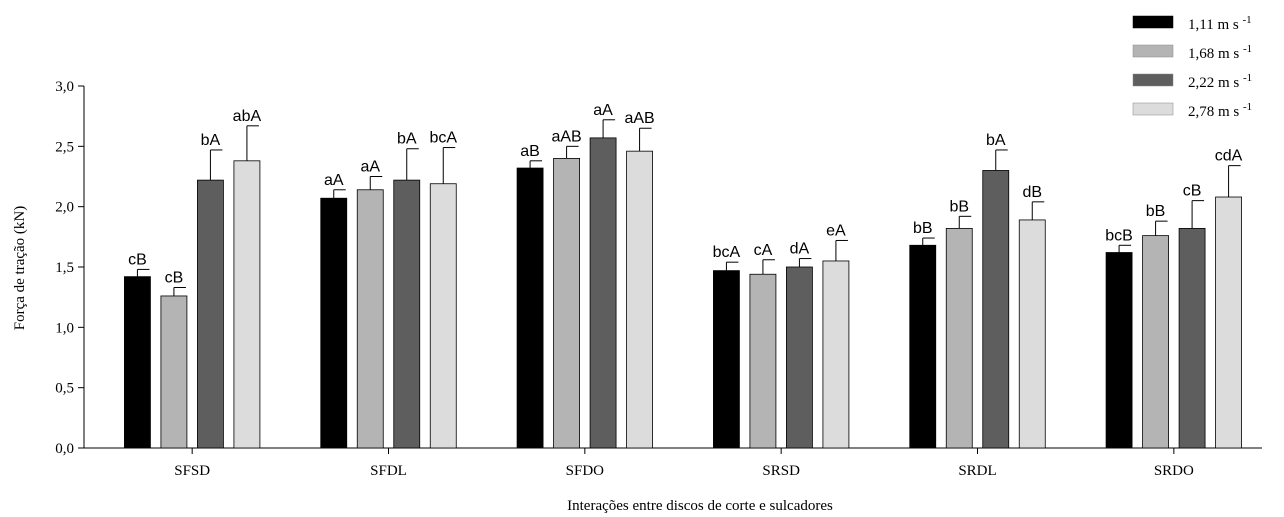 The image size is (1284, 517). What do you see at coordinates (1174, 471) in the screenshot?
I see `x-tick-label: SRDO` at bounding box center [1174, 471].